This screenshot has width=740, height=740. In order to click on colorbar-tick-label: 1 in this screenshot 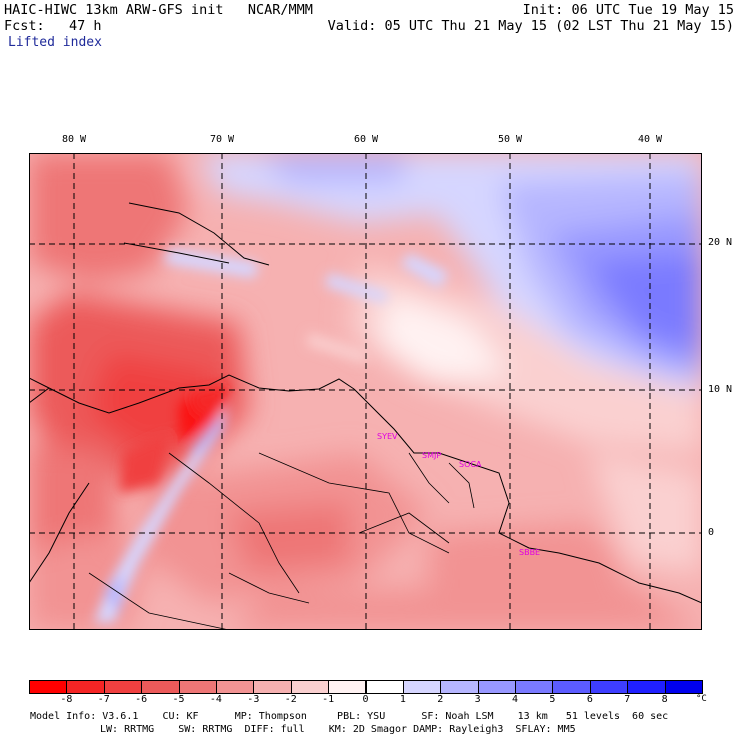, I will do `click(402, 699)`.